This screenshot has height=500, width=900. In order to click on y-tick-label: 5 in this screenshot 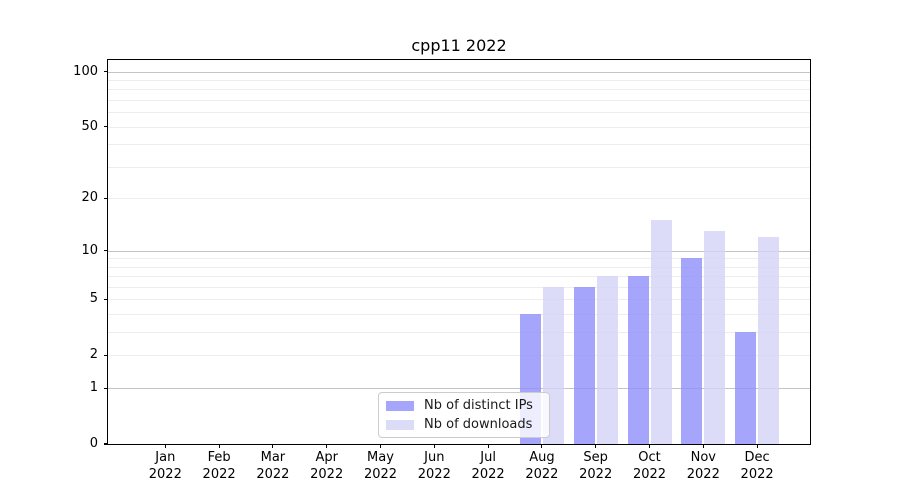, I will do `click(93, 299)`.